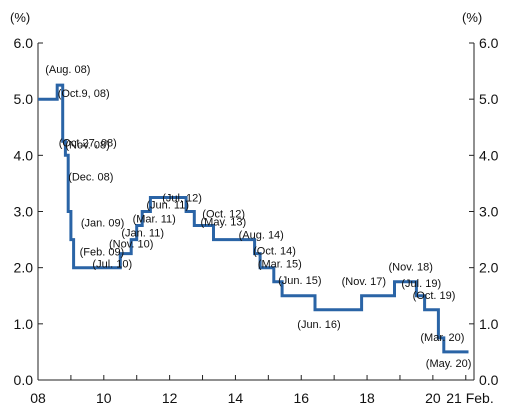 Image resolution: width=506 pixels, height=411 pixels. Describe the element at coordinates (434, 296) in the screenshot. I see `rate-change-annotation: (Oct. 19)` at that location.